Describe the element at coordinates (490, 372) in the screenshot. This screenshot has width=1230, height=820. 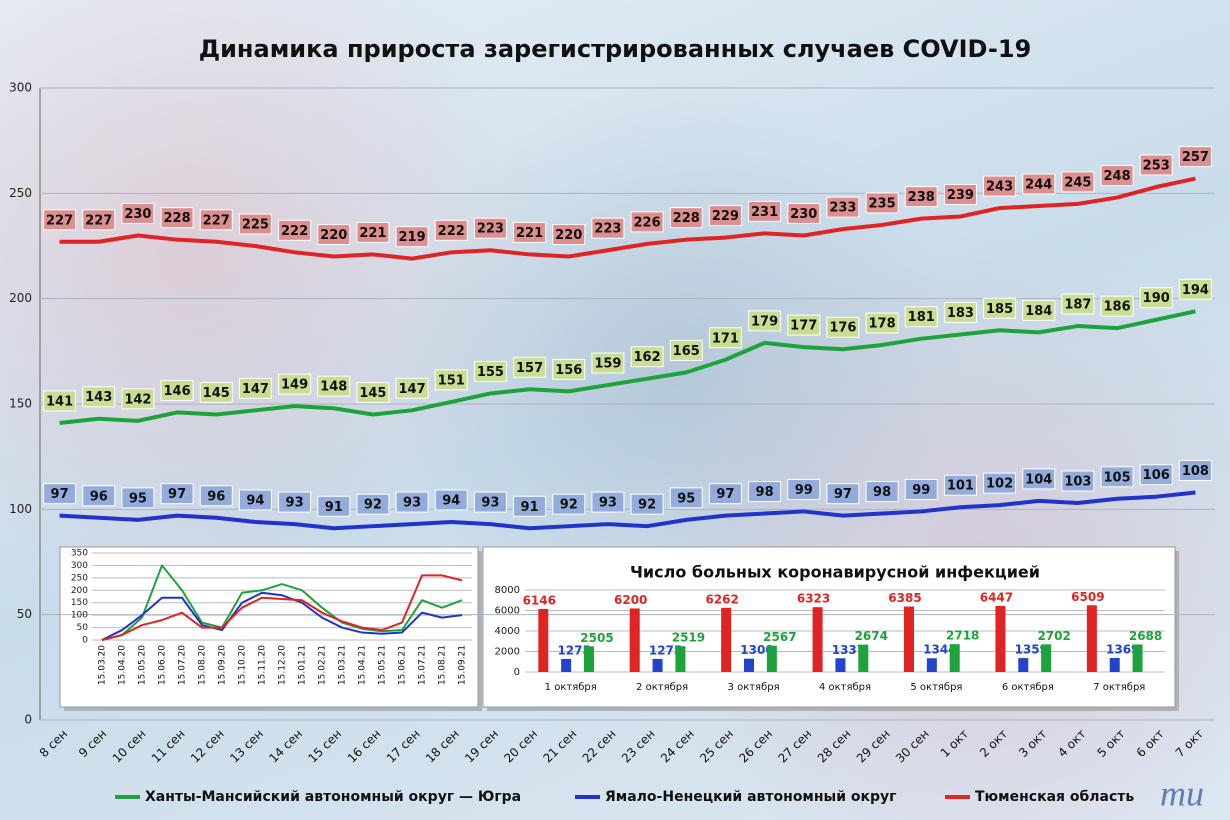
I see `data-label: 155` at that location.